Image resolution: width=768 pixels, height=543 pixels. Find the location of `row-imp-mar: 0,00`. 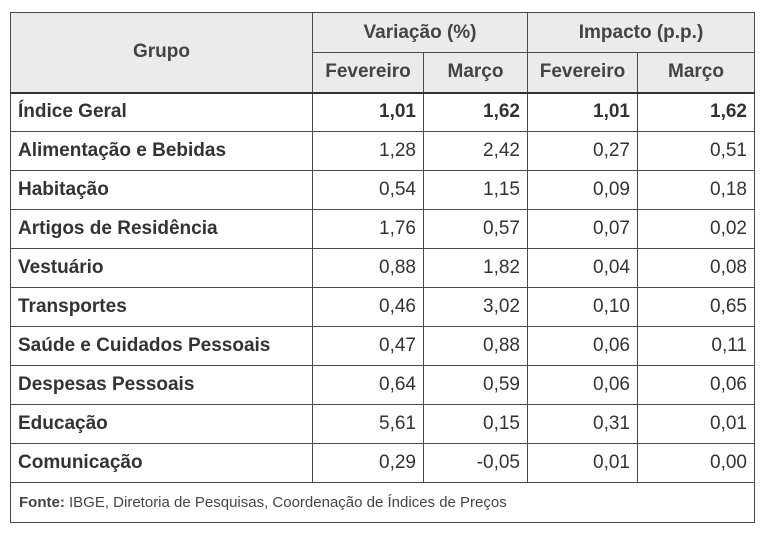

row-imp-mar: 0,00 is located at coordinates (696, 463).